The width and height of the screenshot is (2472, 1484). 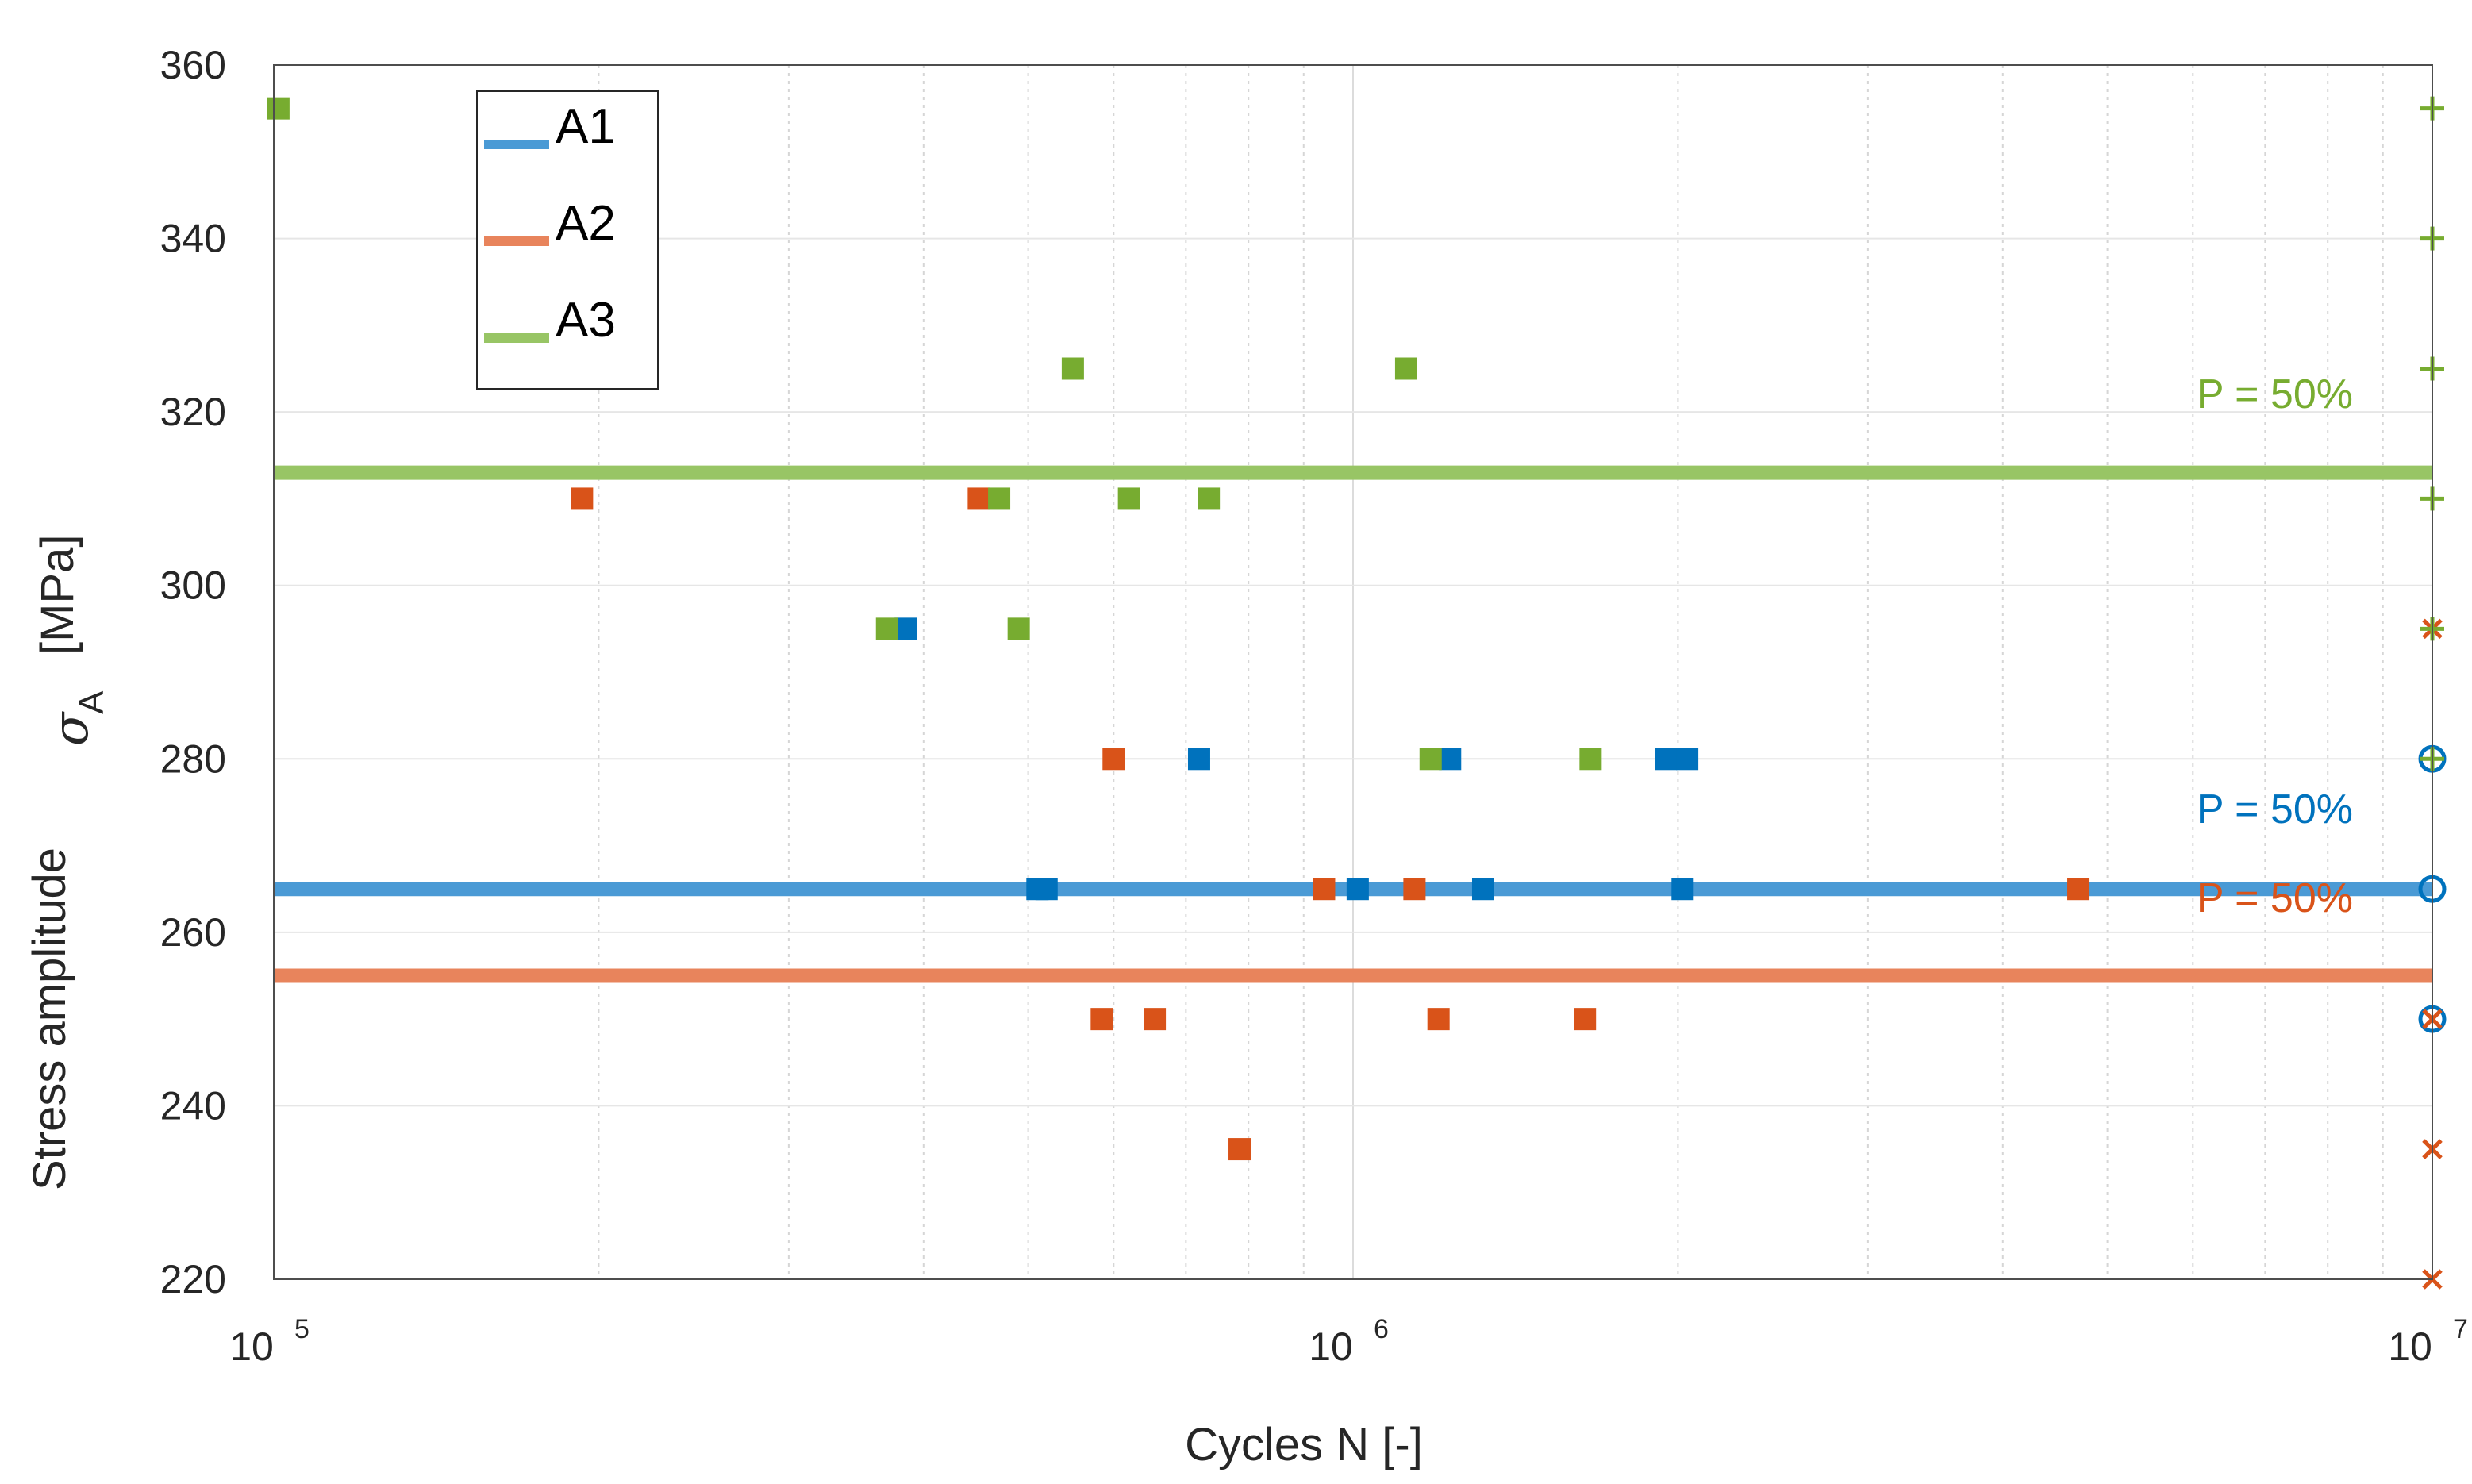 I want to click on y-axis-symbol: σ, so click(x=70, y=728).